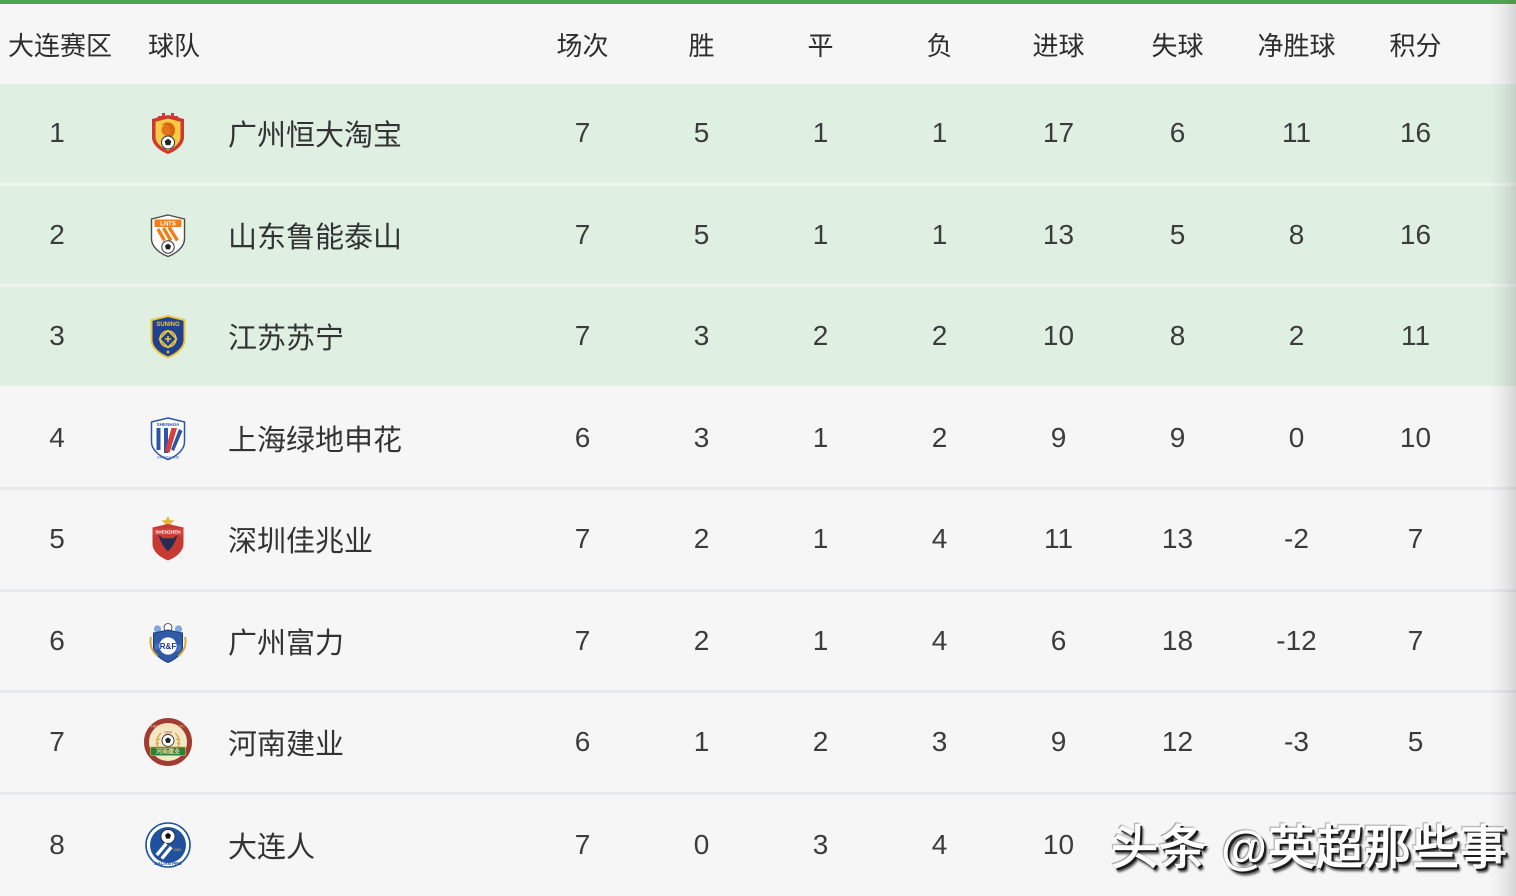  What do you see at coordinates (168, 844) in the screenshot?
I see `team-logo-dalian-pro: 1983 DALIAN PRO` at bounding box center [168, 844].